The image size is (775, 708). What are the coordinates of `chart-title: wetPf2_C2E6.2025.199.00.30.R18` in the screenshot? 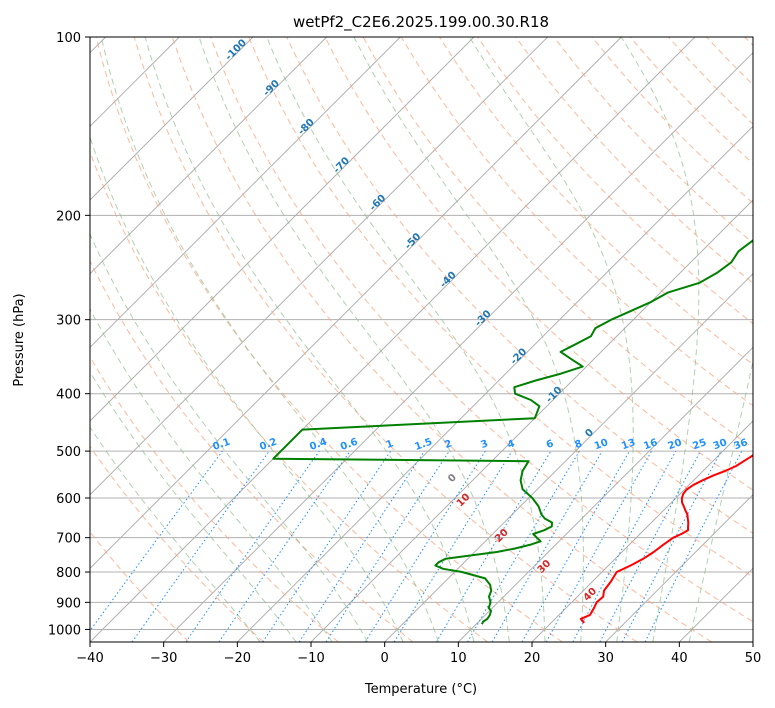 It's located at (421, 22).